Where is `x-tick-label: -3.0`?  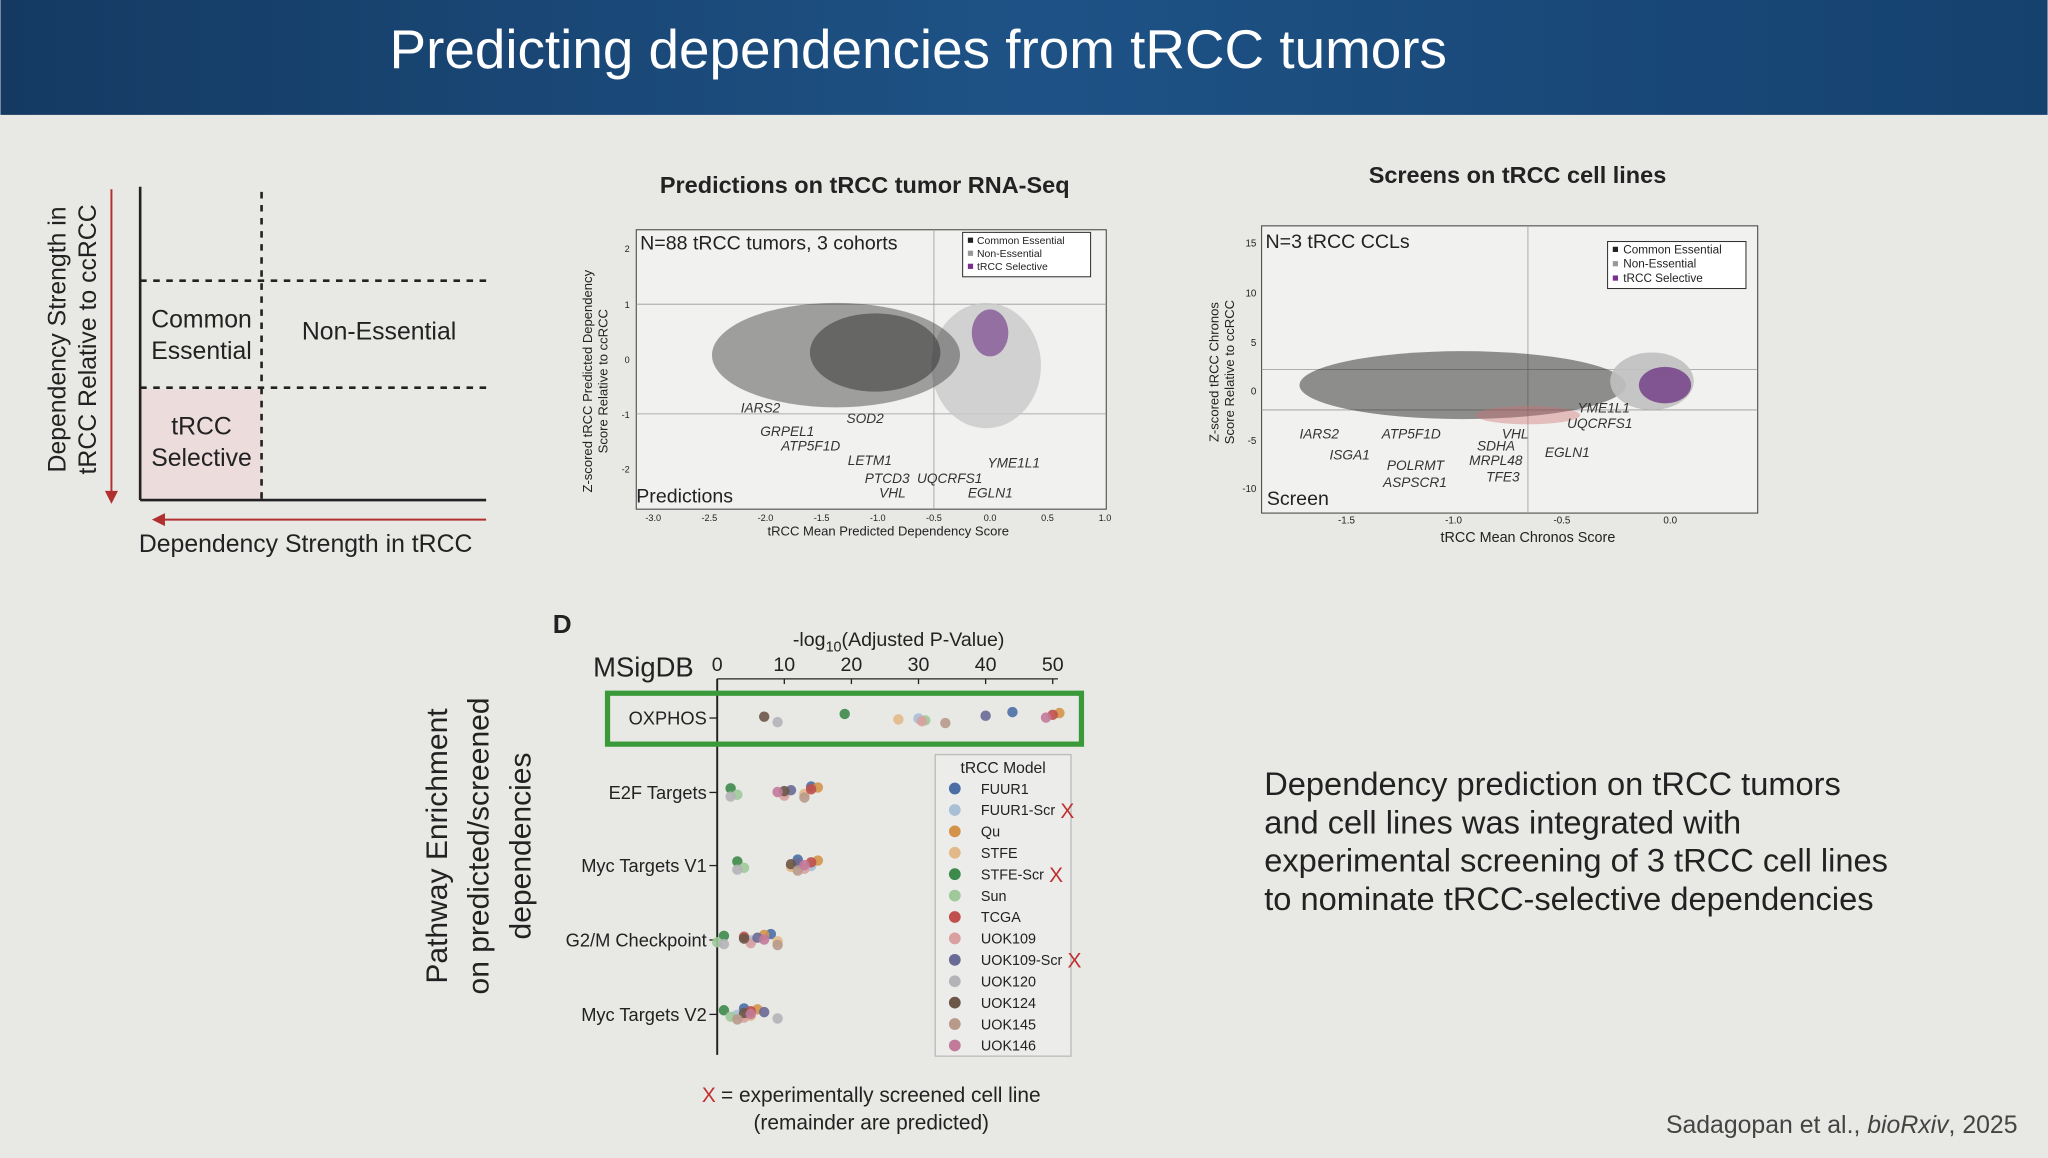
x-tick-label: -3.0 is located at coordinates (653, 518).